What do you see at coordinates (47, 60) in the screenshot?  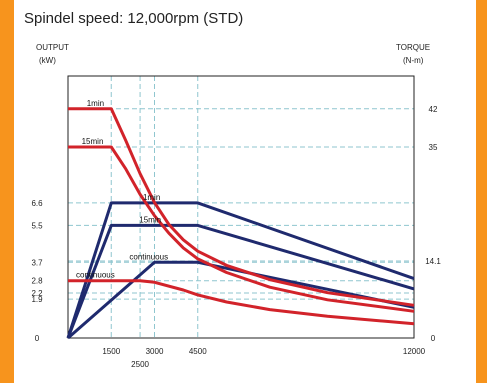 I see `left-axis-unit: (kW)` at bounding box center [47, 60].